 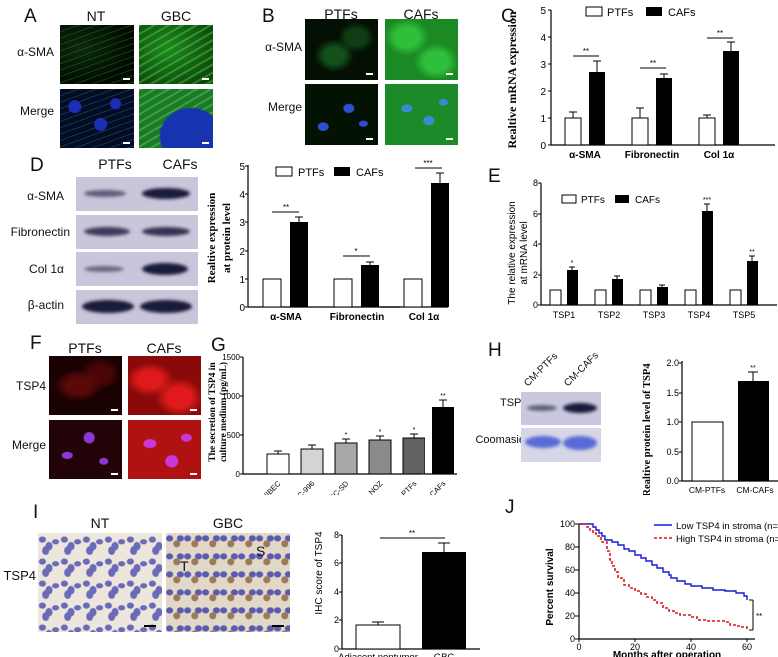 What do you see at coordinates (727, 526) in the screenshot?
I see `svg-text: Low TSP4 in stroma (n=37)` at bounding box center [727, 526].